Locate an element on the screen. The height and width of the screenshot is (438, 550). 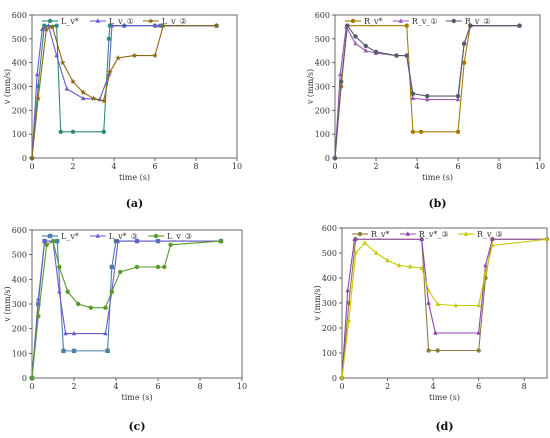
y-tick-label: 200 is located at coordinates (329, 328).